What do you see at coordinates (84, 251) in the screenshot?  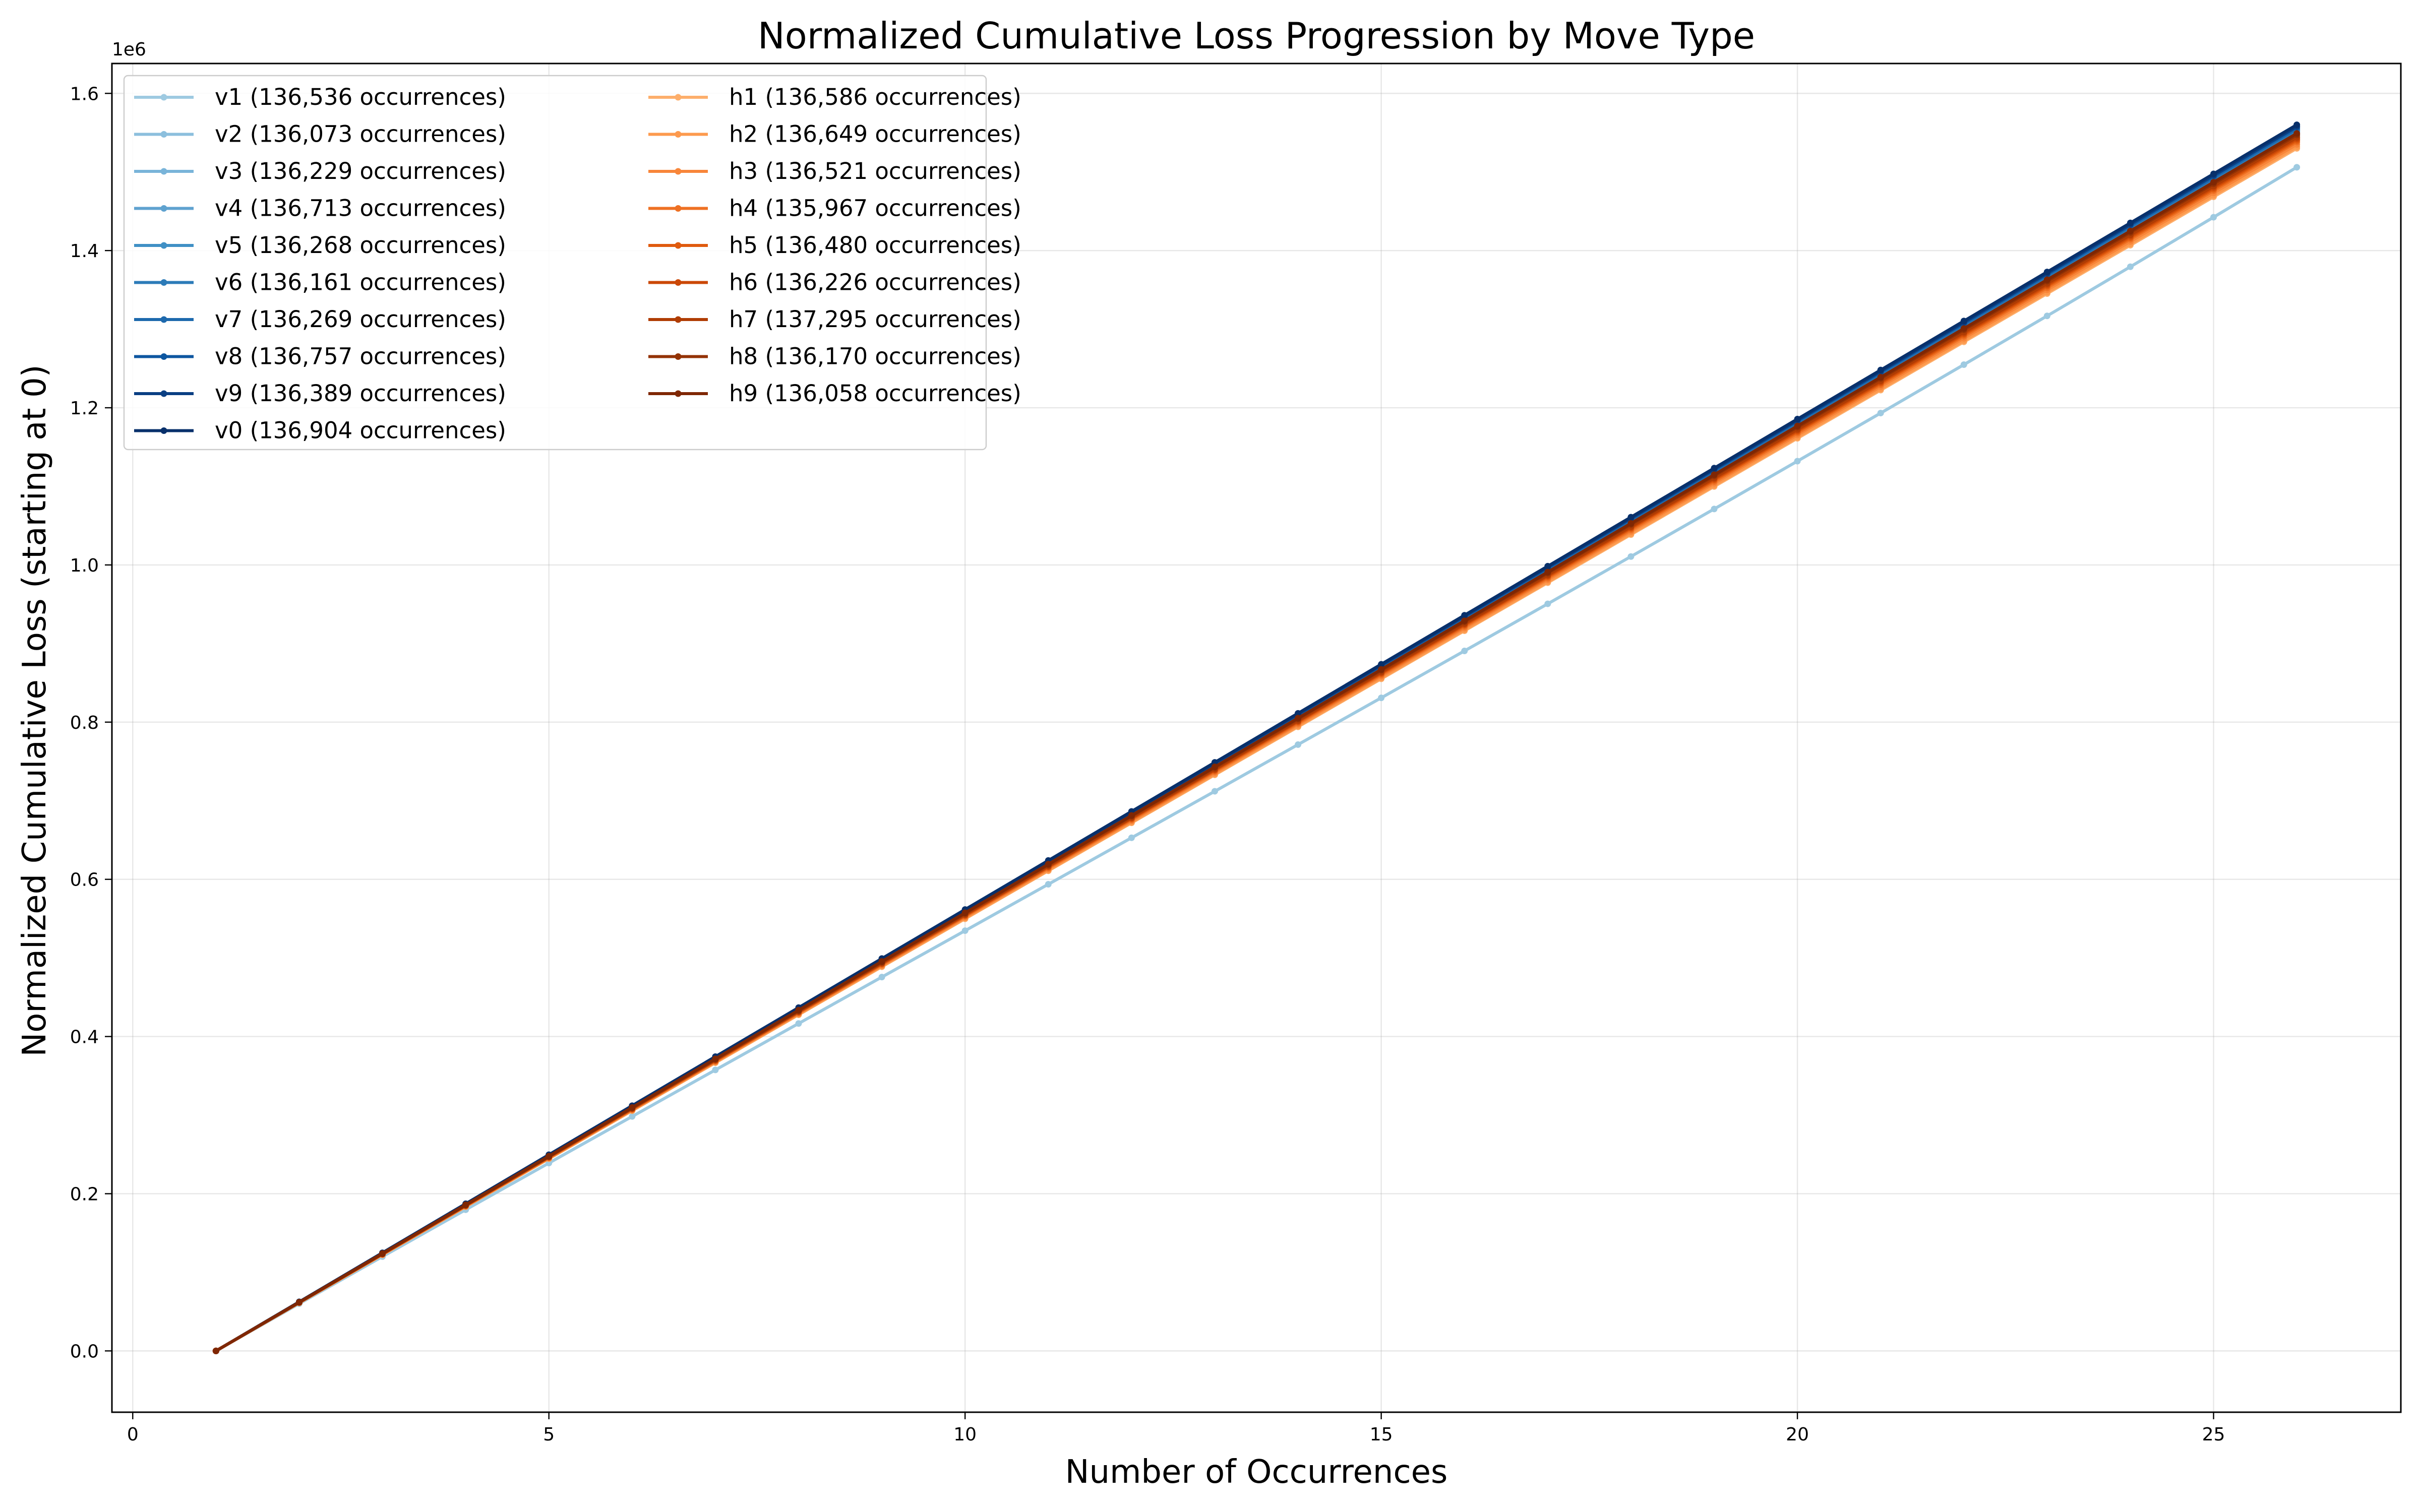 I see `y-tick-label: 1.4` at bounding box center [84, 251].